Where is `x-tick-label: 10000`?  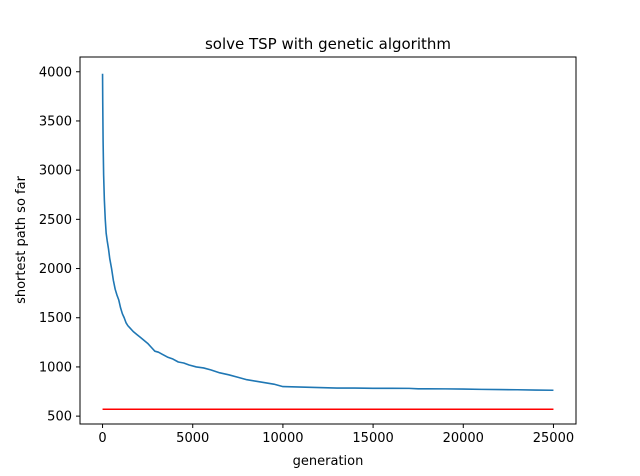 x-tick-label: 10000 is located at coordinates (282, 438).